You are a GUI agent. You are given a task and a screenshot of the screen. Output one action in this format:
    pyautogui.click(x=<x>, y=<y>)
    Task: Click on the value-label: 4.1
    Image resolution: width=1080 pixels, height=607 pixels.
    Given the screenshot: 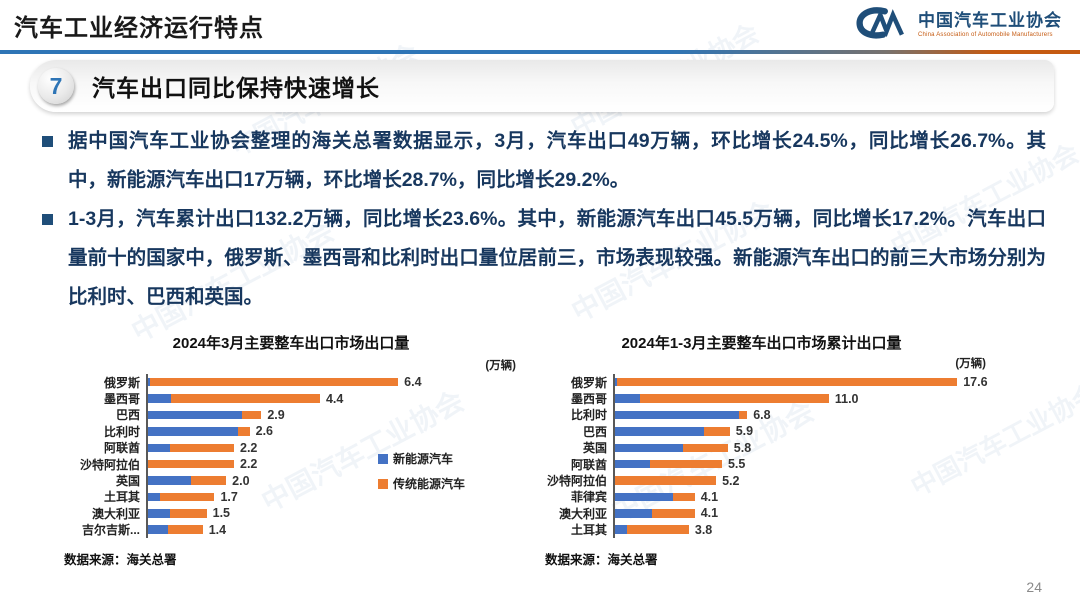 What is the action you would take?
    pyautogui.click(x=709, y=496)
    